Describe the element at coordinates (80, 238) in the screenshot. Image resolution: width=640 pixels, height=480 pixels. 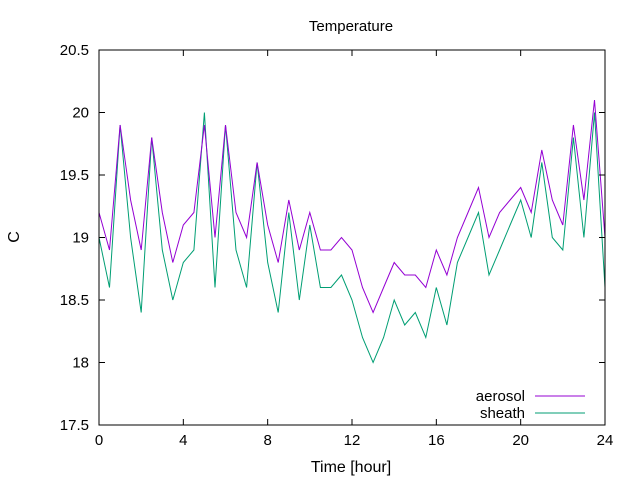
I see `y-tick-label: 19` at that location.